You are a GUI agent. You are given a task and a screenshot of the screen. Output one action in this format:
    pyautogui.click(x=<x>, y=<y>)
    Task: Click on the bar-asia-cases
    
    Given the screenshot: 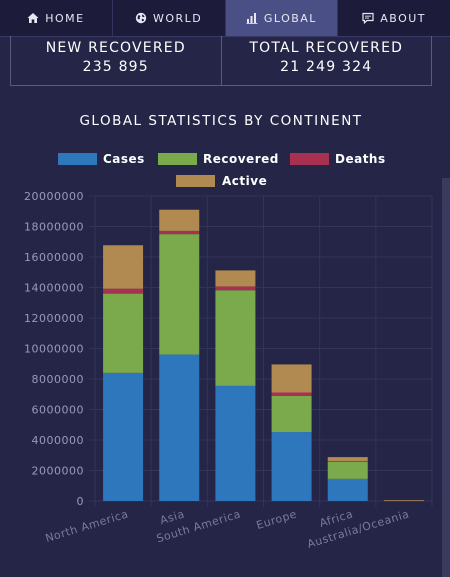 What is the action you would take?
    pyautogui.click(x=179, y=427)
    